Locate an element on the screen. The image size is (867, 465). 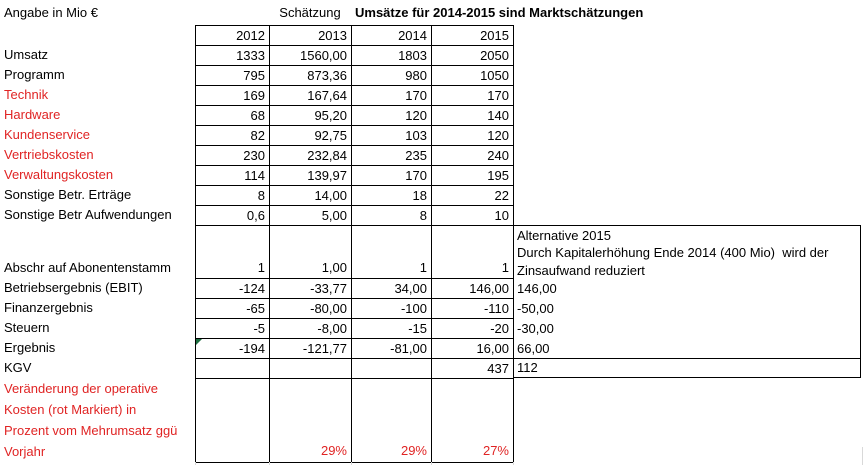
alt-value-ebit: 146,00 is located at coordinates (537, 288).